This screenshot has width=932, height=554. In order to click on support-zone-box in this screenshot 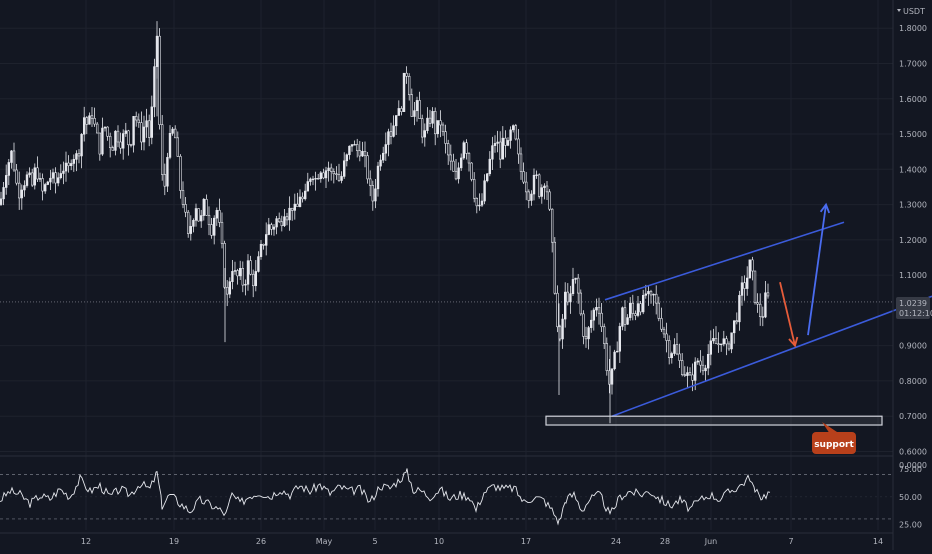, I will do `click(714, 420)`.